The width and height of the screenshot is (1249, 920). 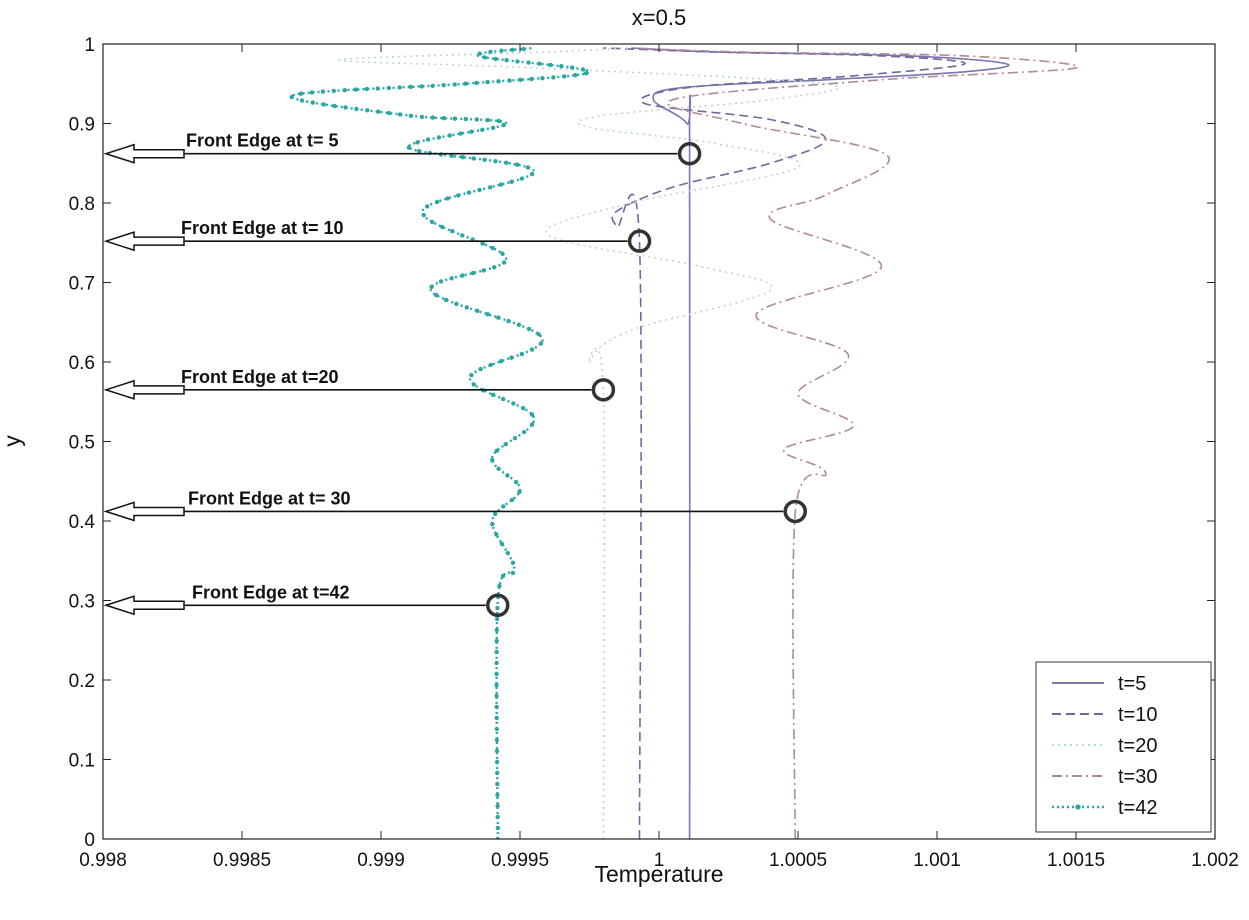 What do you see at coordinates (1123, 747) in the screenshot?
I see `legend-box` at bounding box center [1123, 747].